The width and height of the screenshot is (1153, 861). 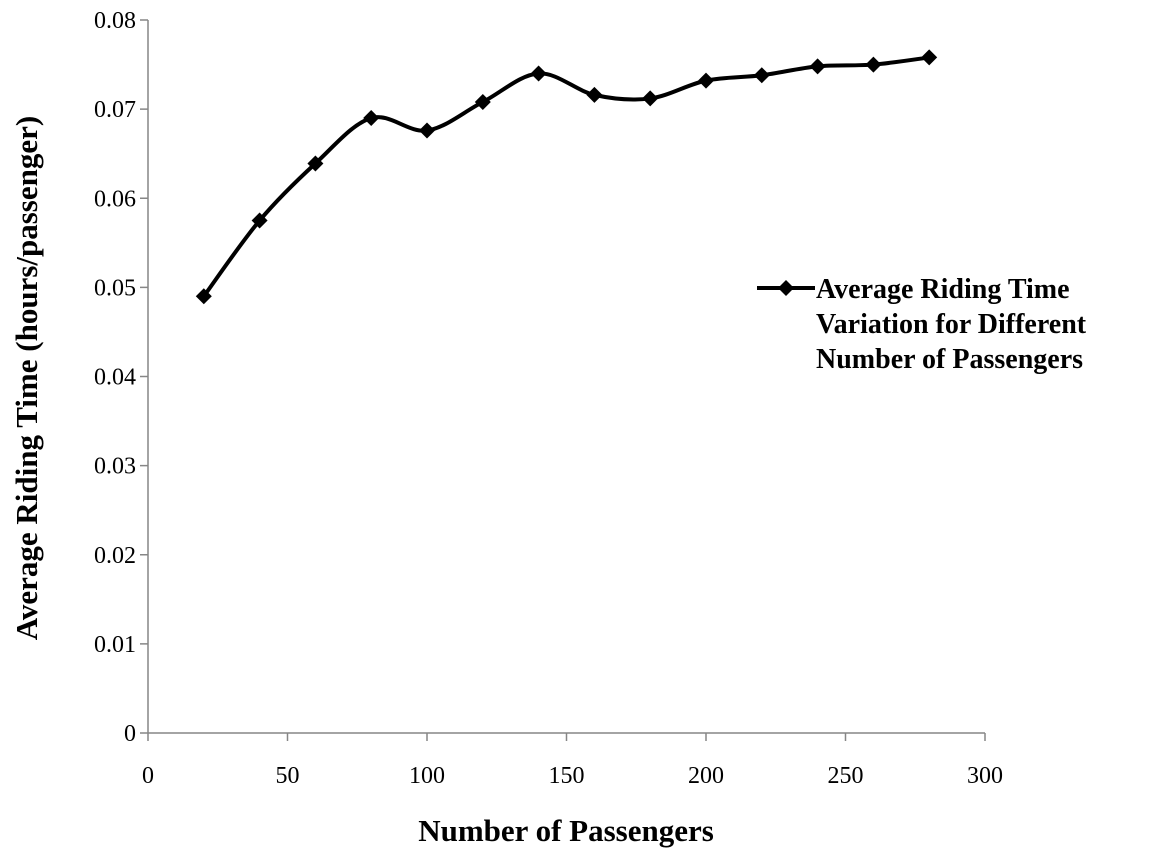 I want to click on y-tick-label: 0.01, so click(x=115, y=645).